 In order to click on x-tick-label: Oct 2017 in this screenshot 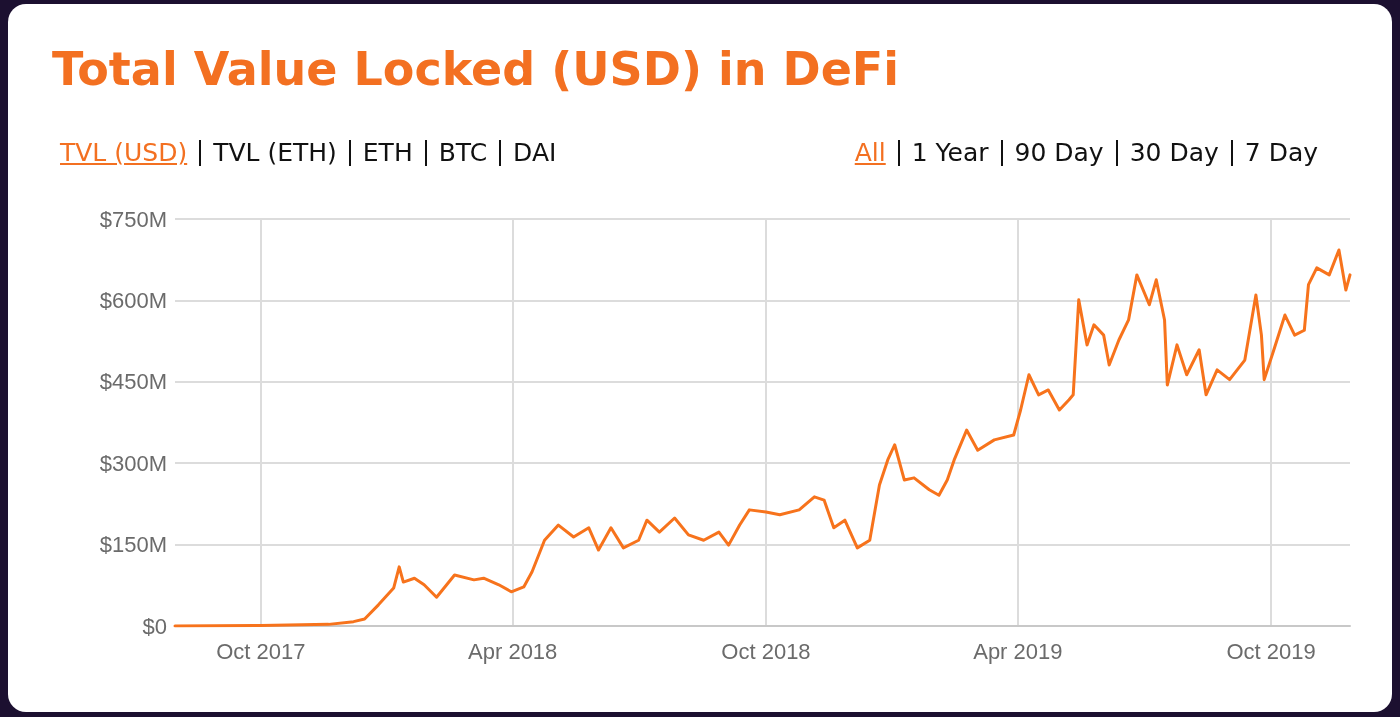, I will do `click(261, 651)`.